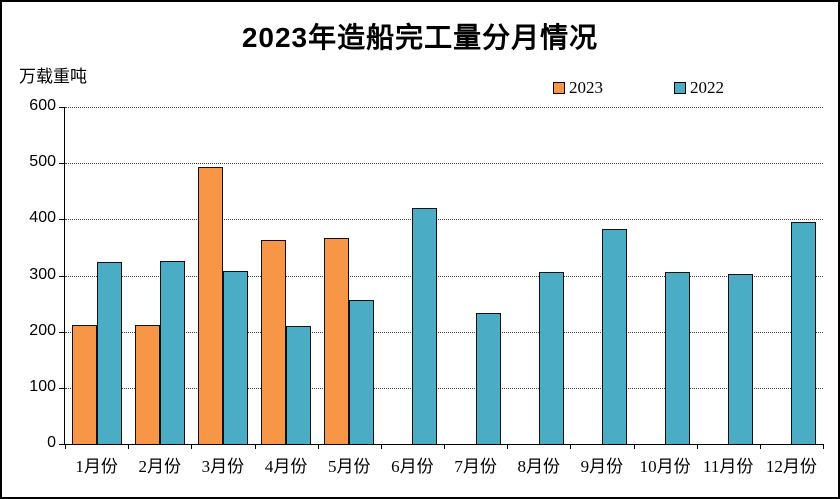  Describe the element at coordinates (551, 358) in the screenshot. I see `bar-2022-m8` at that location.